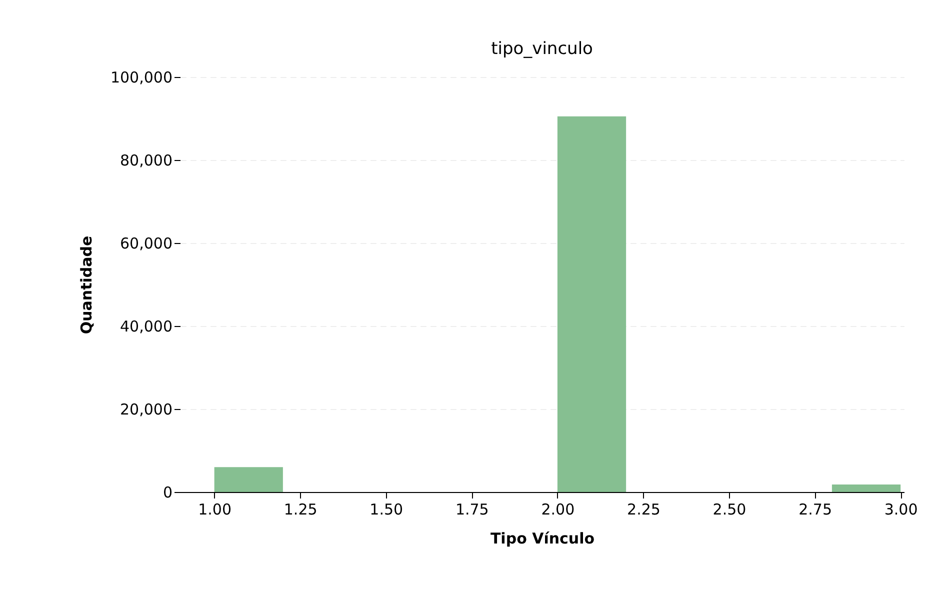 This screenshot has height=594, width=944. Describe the element at coordinates (729, 509) in the screenshot. I see `x-tick-label: 2.50` at that location.